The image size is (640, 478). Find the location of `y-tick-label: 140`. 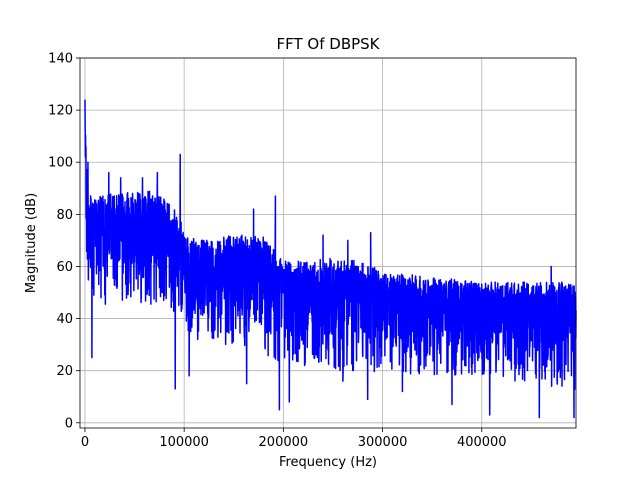

y-tick-label: 140 is located at coordinates (60, 59).